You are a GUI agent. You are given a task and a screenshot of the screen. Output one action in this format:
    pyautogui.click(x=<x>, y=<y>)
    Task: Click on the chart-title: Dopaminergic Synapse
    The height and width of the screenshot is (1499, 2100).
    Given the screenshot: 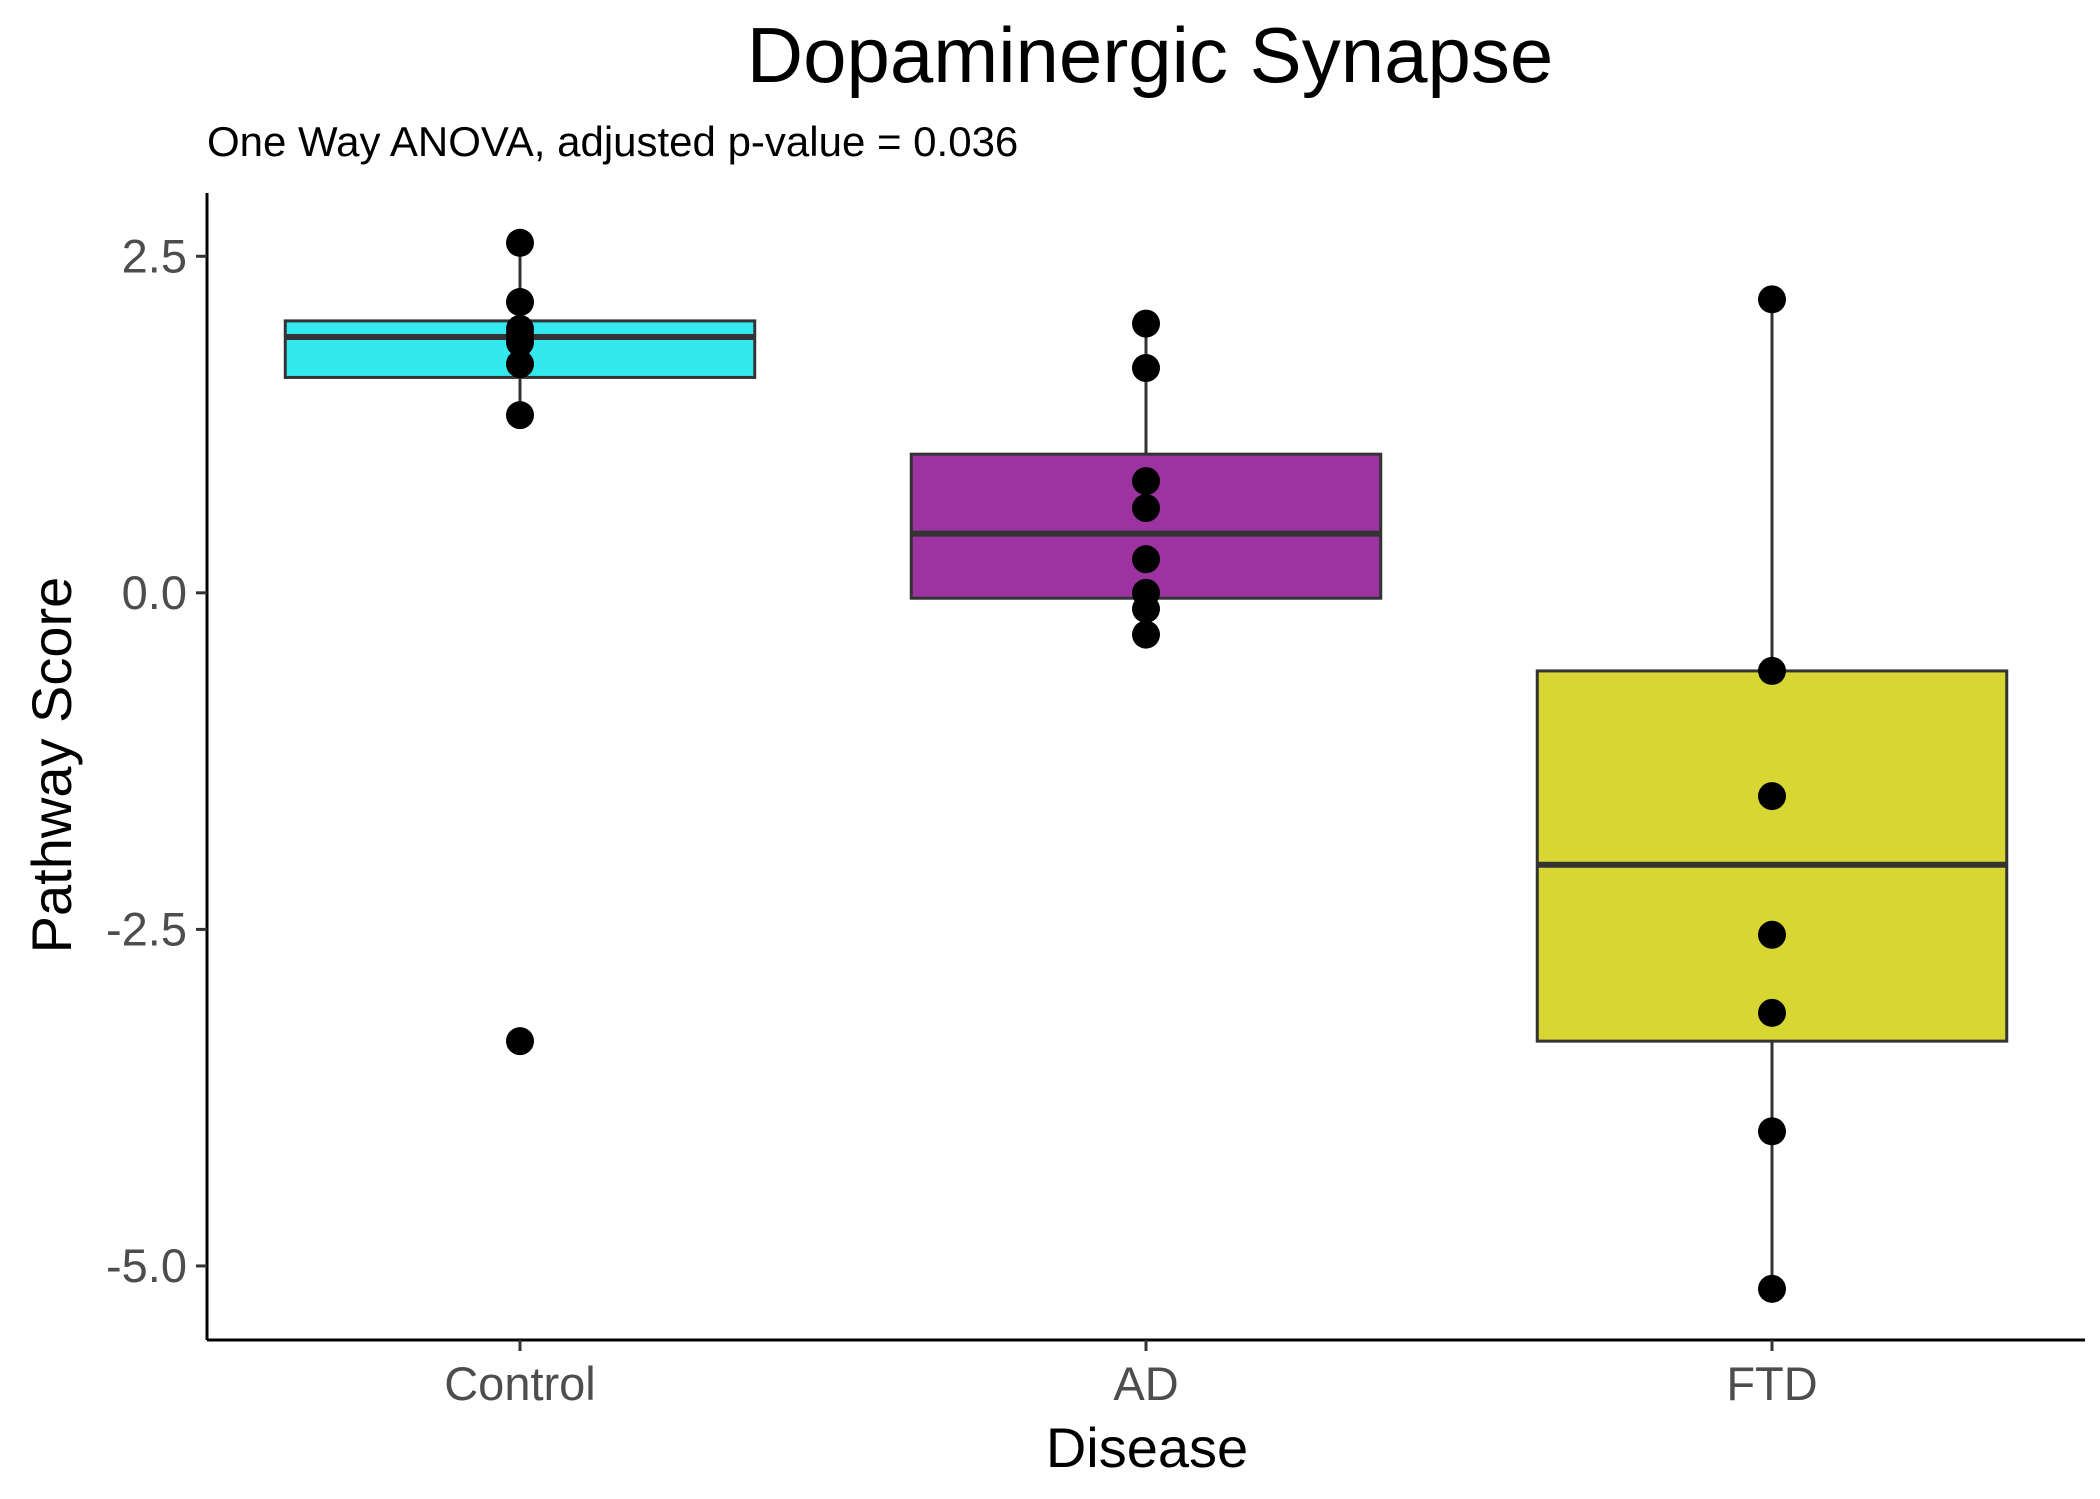 What is the action you would take?
    pyautogui.click(x=1150, y=55)
    